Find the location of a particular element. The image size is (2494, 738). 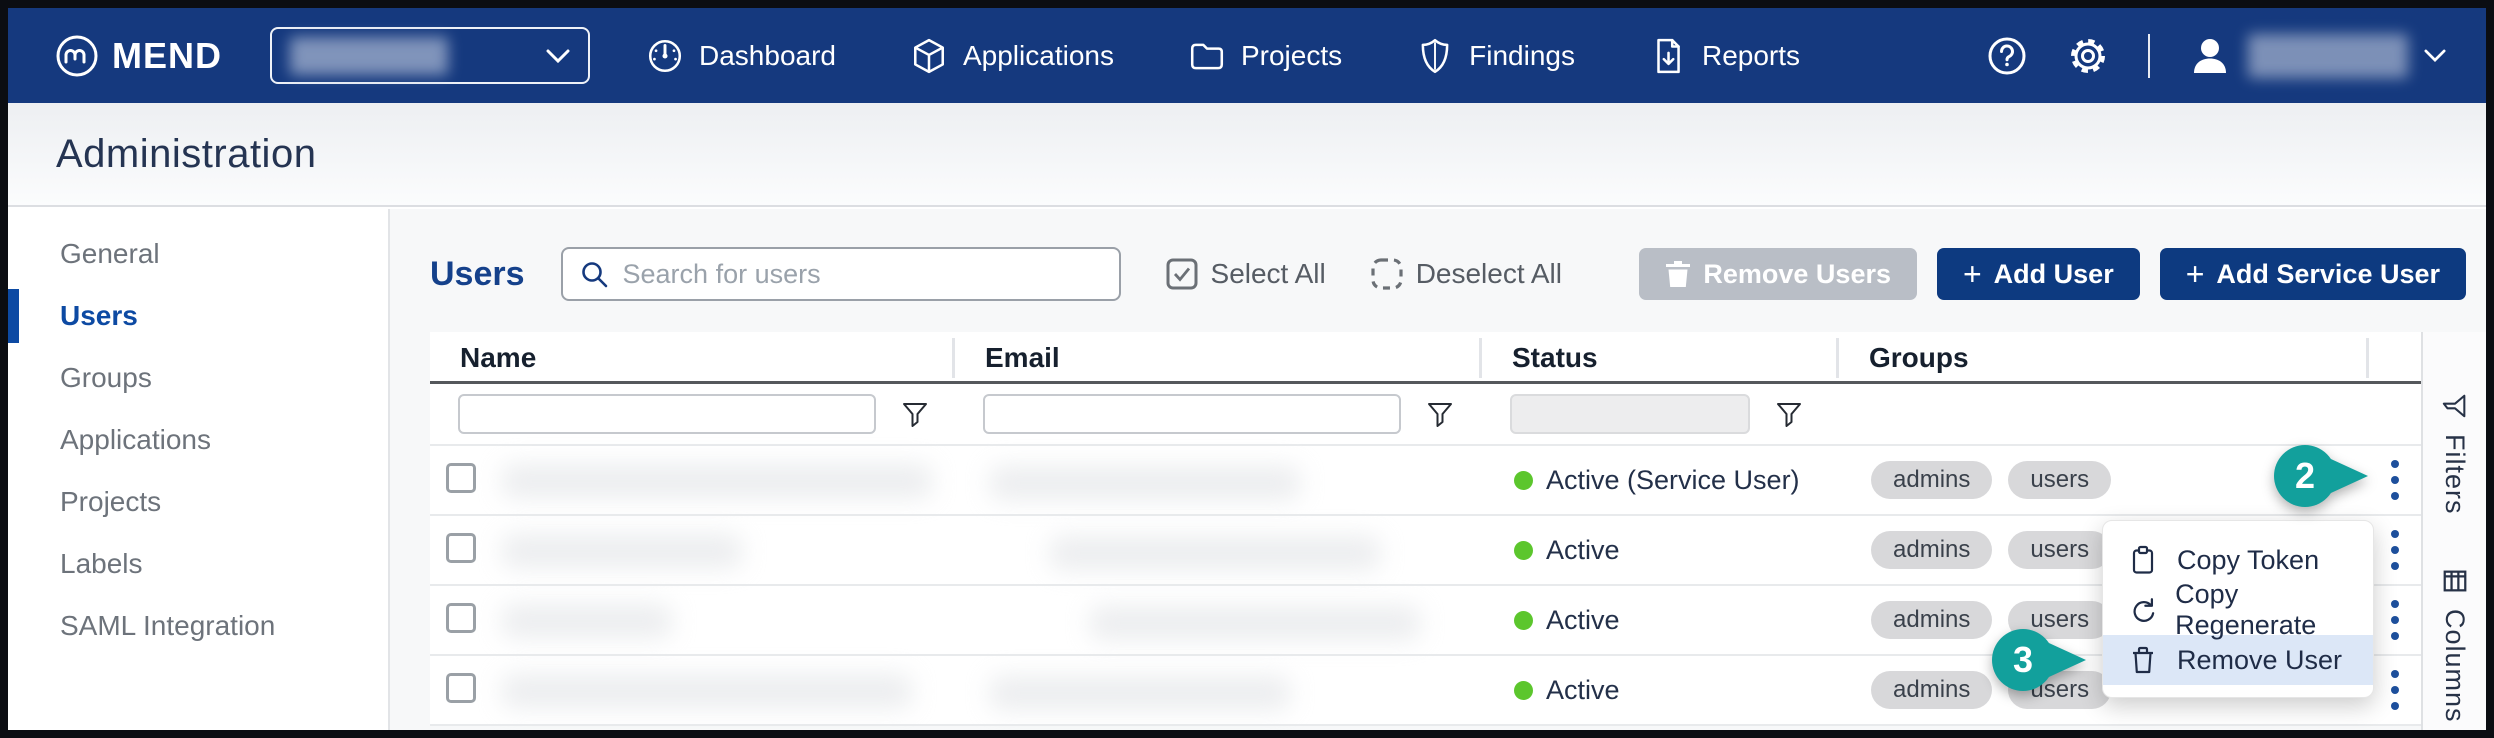

sidebar-item-general: General is located at coordinates (198, 254).